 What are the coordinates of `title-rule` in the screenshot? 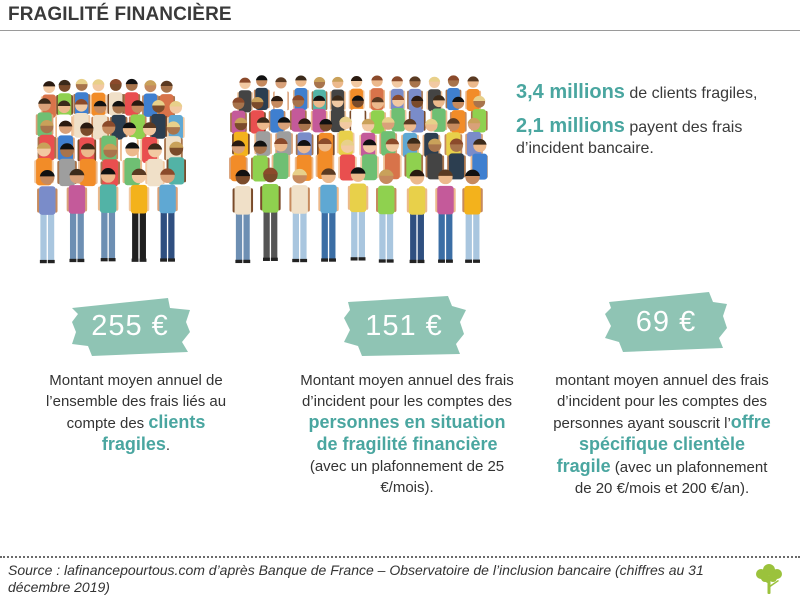 It's located at (400, 30).